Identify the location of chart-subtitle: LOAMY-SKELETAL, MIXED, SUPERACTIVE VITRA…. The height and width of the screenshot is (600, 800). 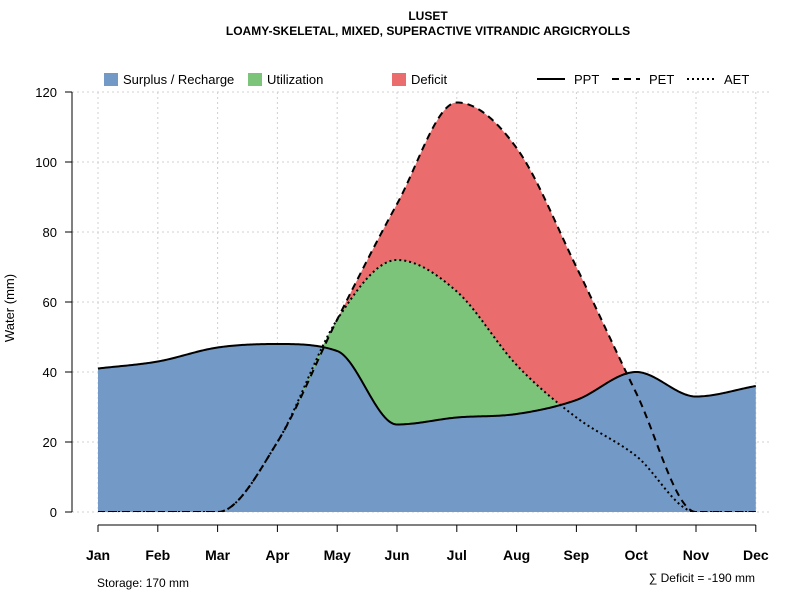
(428, 31).